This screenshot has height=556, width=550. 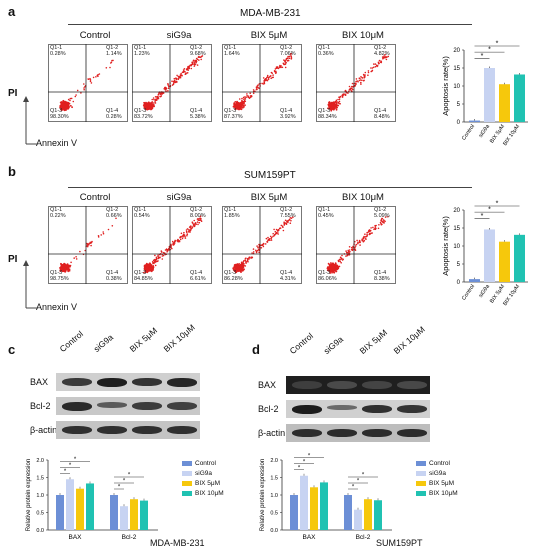 What do you see at coordinates (44, 430) in the screenshot?
I see `panel-c-row-actin: β-actin` at bounding box center [44, 430].